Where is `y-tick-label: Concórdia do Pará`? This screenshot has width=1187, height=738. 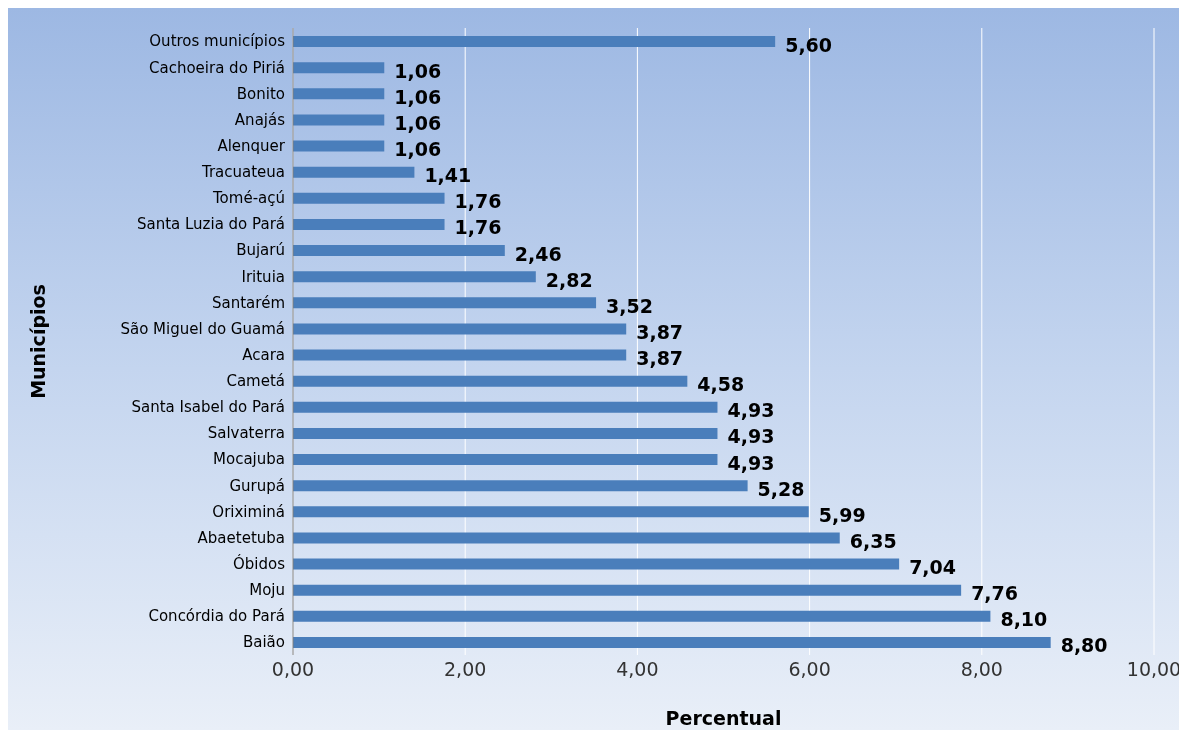
y-tick-label: Concórdia do Pará is located at coordinates (216, 616).